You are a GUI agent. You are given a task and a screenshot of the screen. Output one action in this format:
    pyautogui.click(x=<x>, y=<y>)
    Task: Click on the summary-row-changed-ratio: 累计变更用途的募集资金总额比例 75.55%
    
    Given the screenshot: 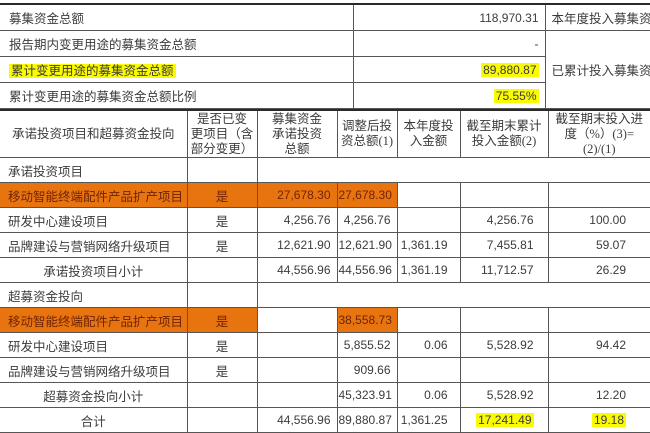 What is the action you would take?
    pyautogui.click(x=325, y=95)
    